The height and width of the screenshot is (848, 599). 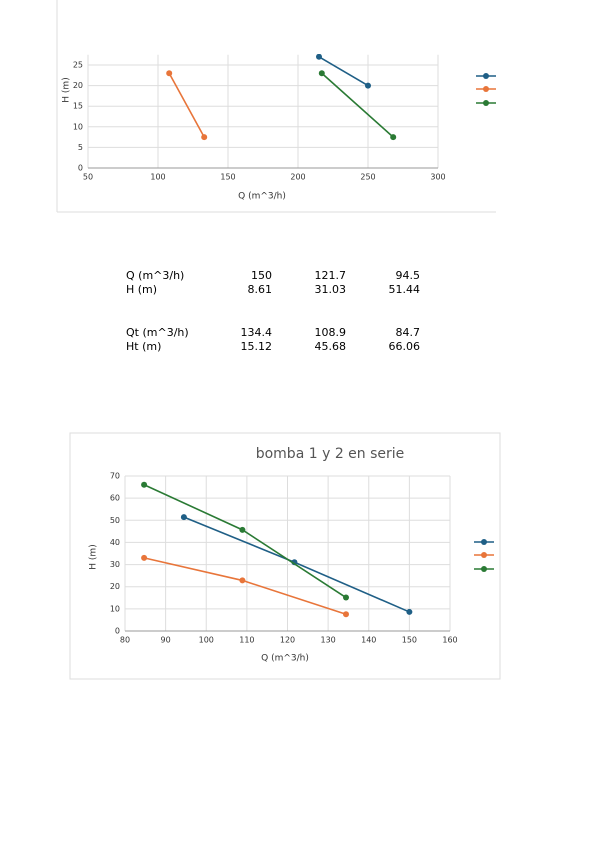 I want to click on x-tick-label: 140, so click(x=368, y=640).